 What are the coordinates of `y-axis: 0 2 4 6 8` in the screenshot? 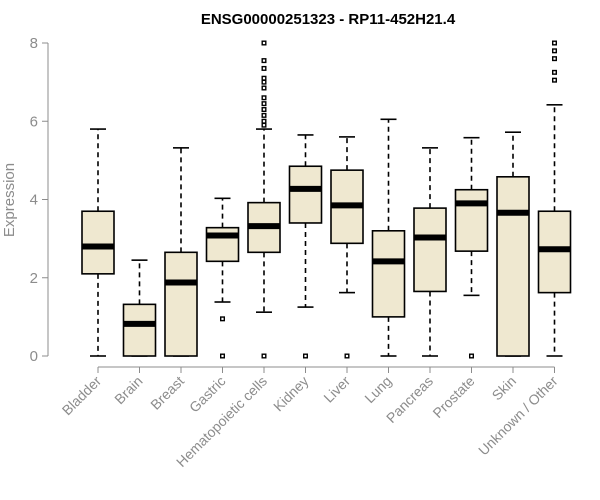 It's located at (39, 200).